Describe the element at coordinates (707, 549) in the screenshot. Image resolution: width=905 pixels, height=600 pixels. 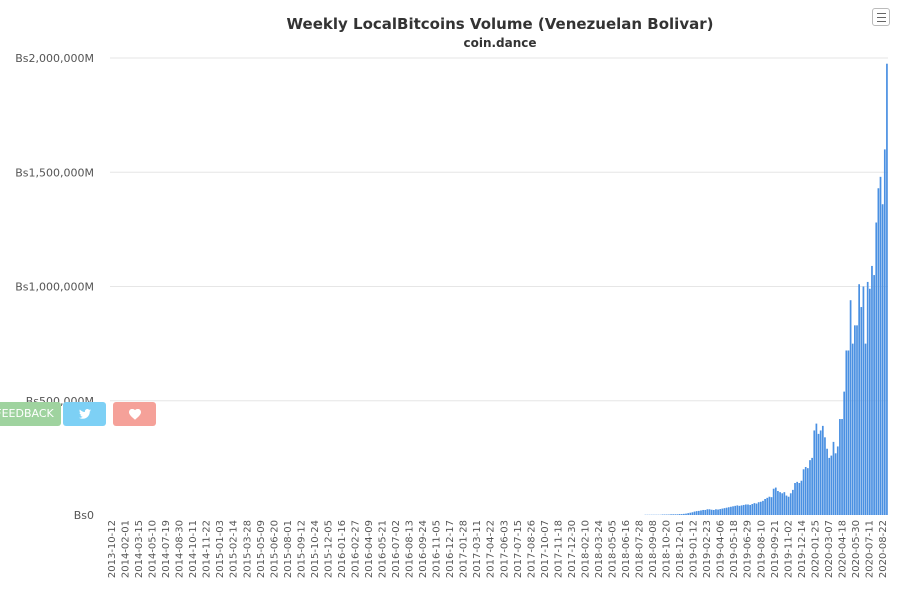
I see `x-tick-label: 2019-02-23` at that location.